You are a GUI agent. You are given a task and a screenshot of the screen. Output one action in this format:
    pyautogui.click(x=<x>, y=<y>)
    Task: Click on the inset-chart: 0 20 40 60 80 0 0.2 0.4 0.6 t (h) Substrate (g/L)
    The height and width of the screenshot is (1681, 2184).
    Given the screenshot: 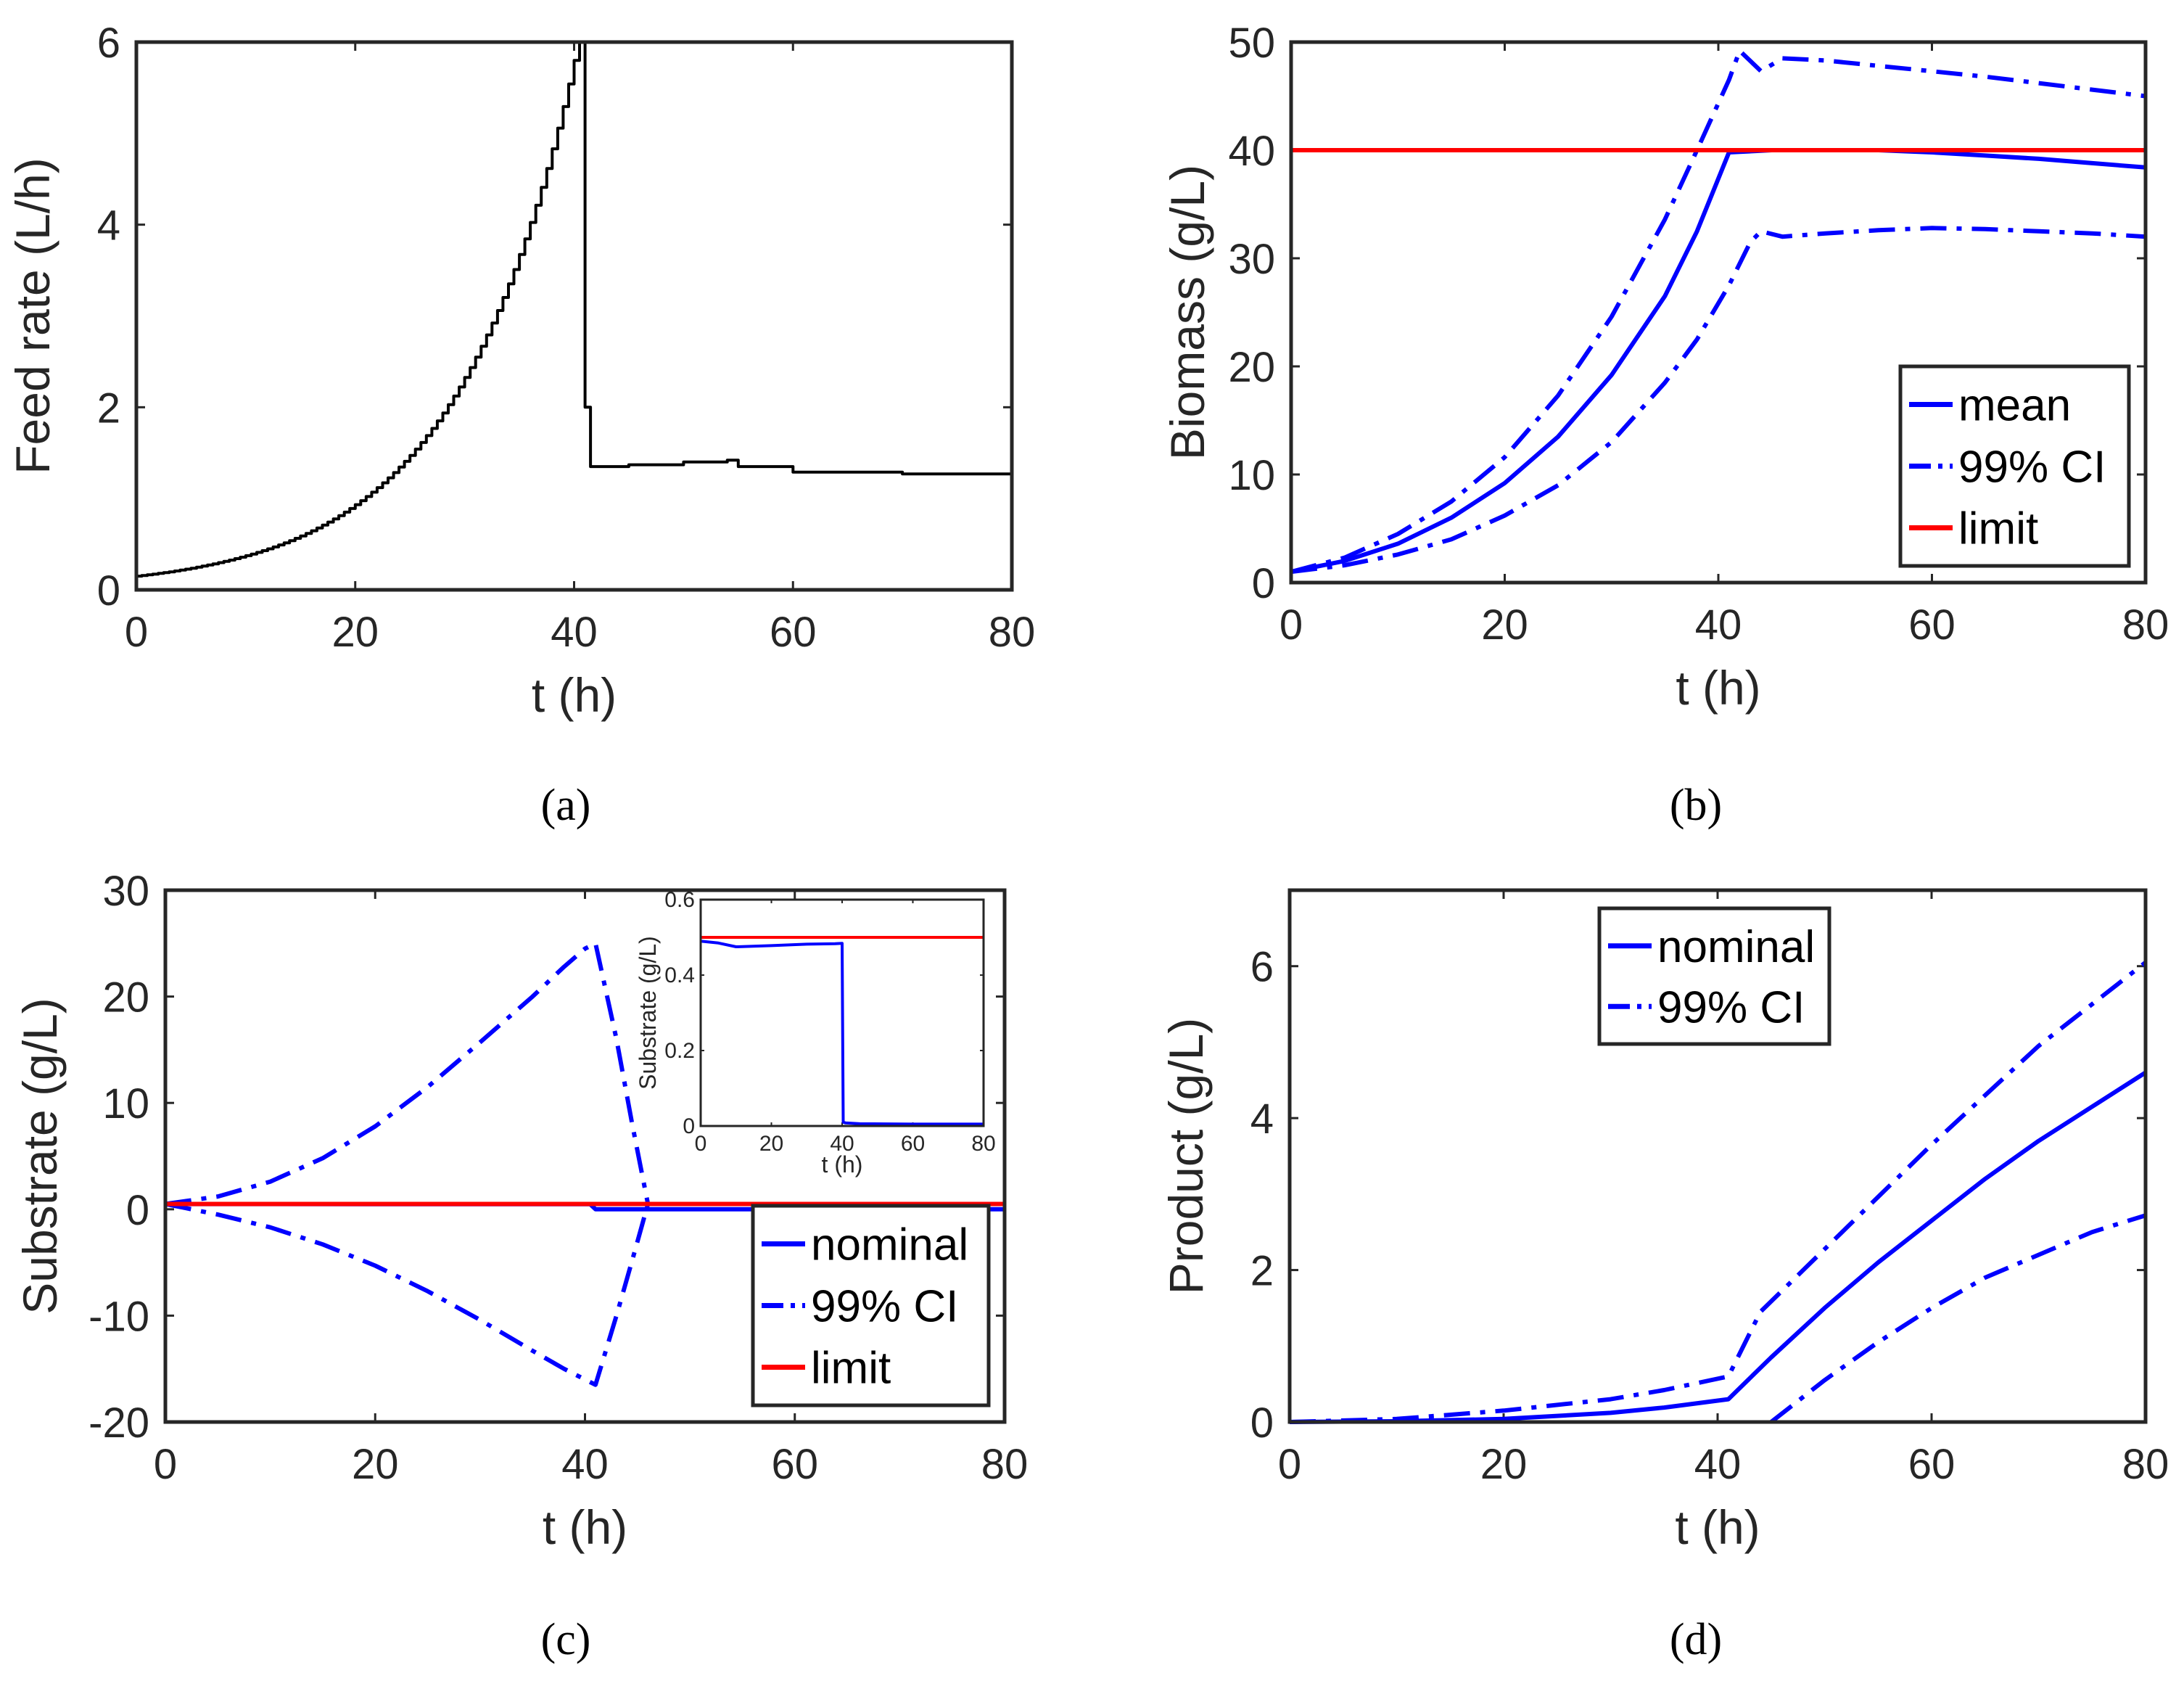 What is the action you would take?
    pyautogui.click(x=815, y=1032)
    